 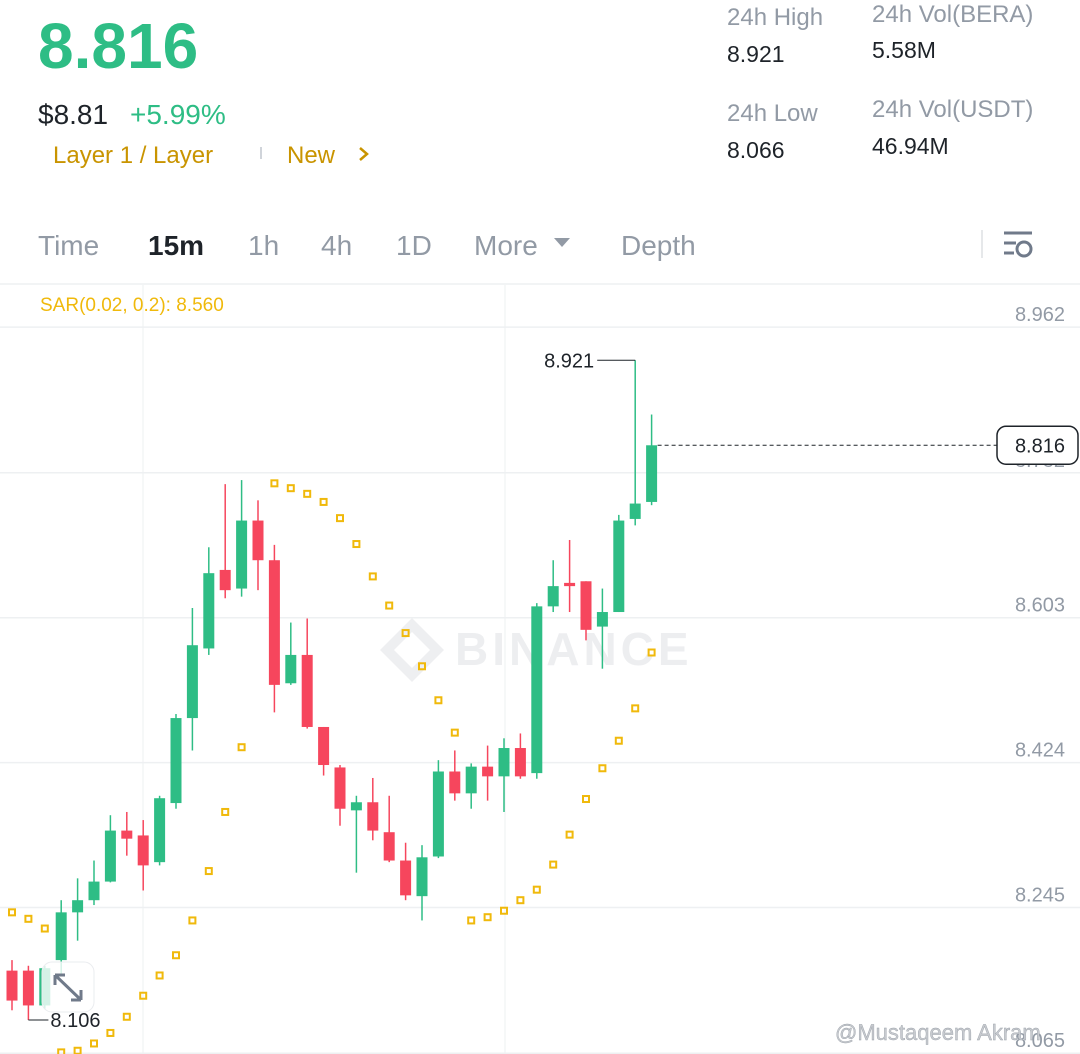 I want to click on stat-label: 24h Low, so click(x=772, y=113).